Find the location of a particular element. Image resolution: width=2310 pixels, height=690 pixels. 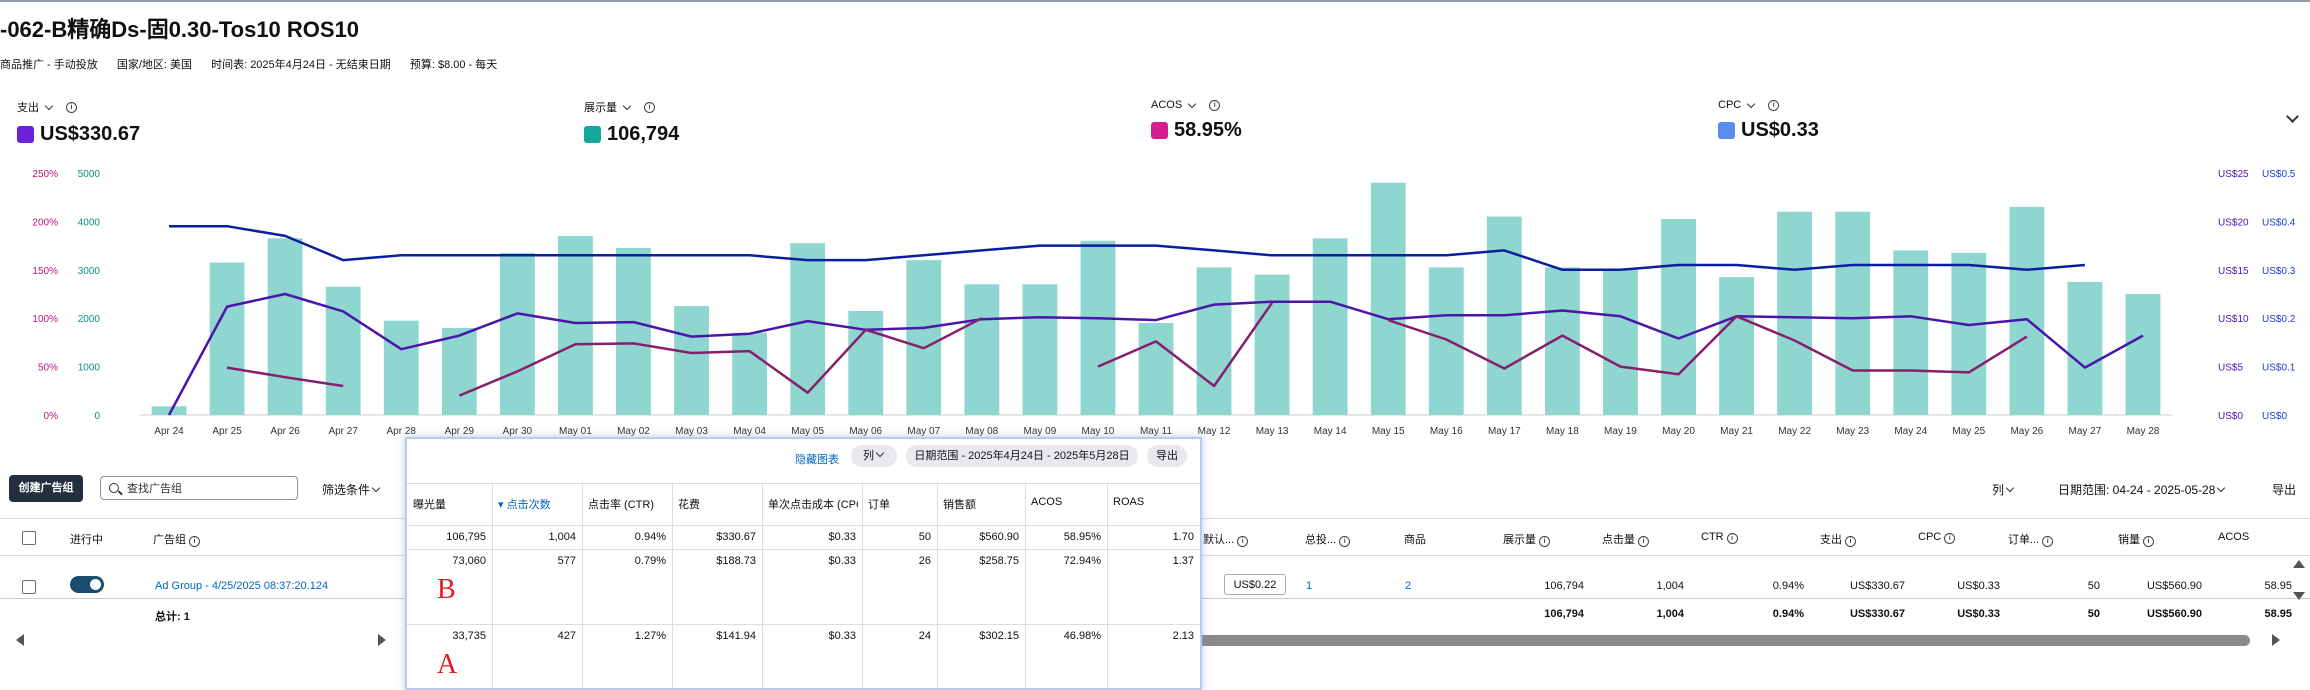

popup-header: 订单 is located at coordinates (879, 505).